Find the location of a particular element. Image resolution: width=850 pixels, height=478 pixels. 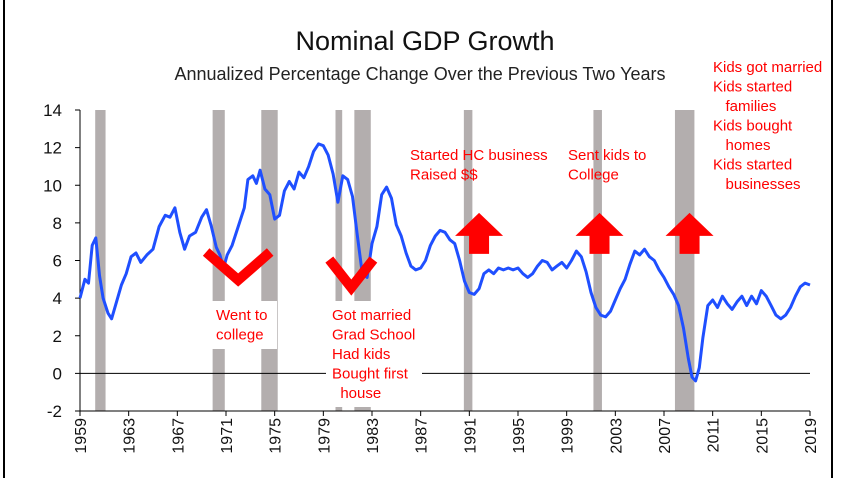

annotation-text: college is located at coordinates (240, 335).